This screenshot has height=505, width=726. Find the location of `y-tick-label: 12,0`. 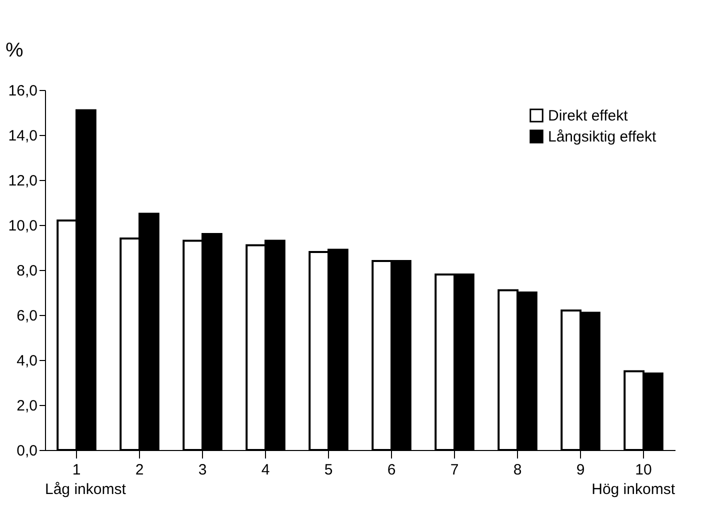

y-tick-label: 12,0 is located at coordinates (23, 181).